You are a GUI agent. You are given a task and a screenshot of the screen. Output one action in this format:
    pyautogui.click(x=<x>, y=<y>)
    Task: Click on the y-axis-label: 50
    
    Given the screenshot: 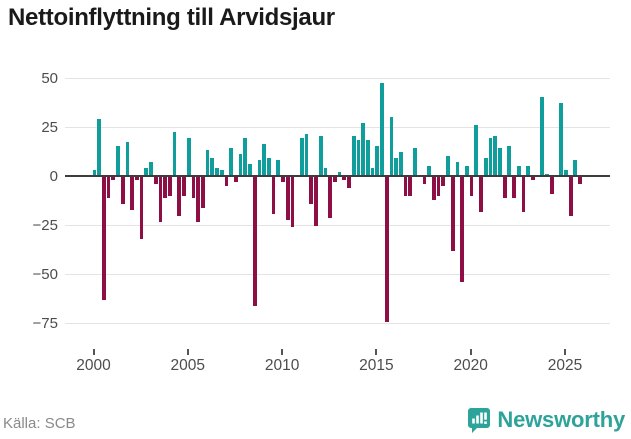 What is the action you would take?
    pyautogui.click(x=49, y=78)
    